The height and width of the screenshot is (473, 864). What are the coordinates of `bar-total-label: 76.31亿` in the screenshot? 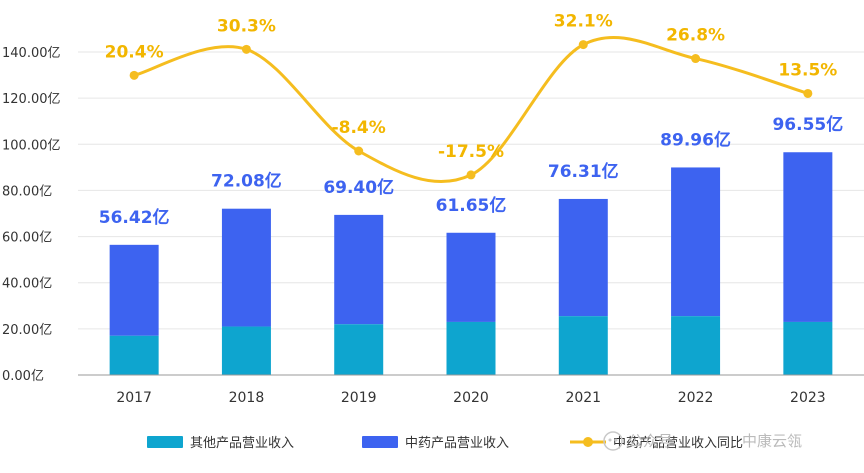 It's located at (583, 171).